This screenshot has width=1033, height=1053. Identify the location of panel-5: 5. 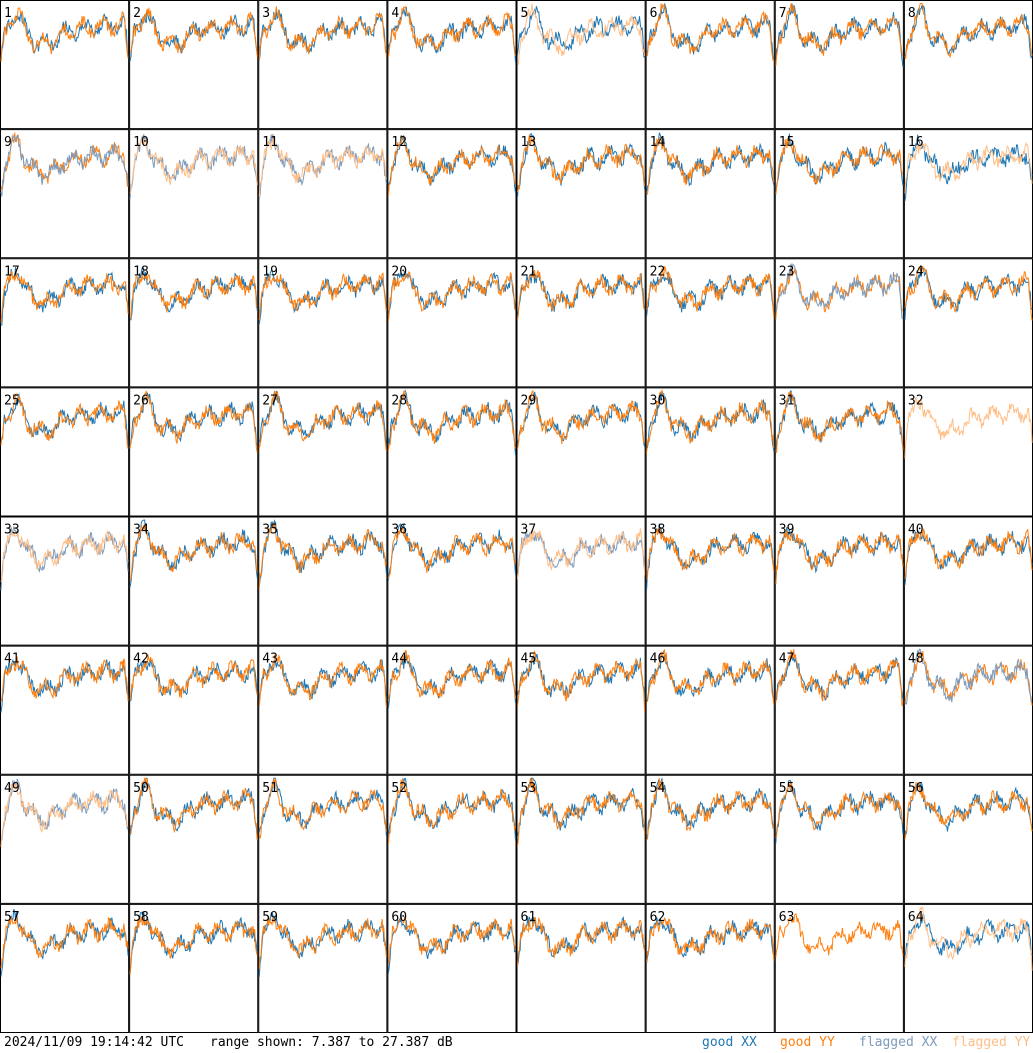
(581, 65).